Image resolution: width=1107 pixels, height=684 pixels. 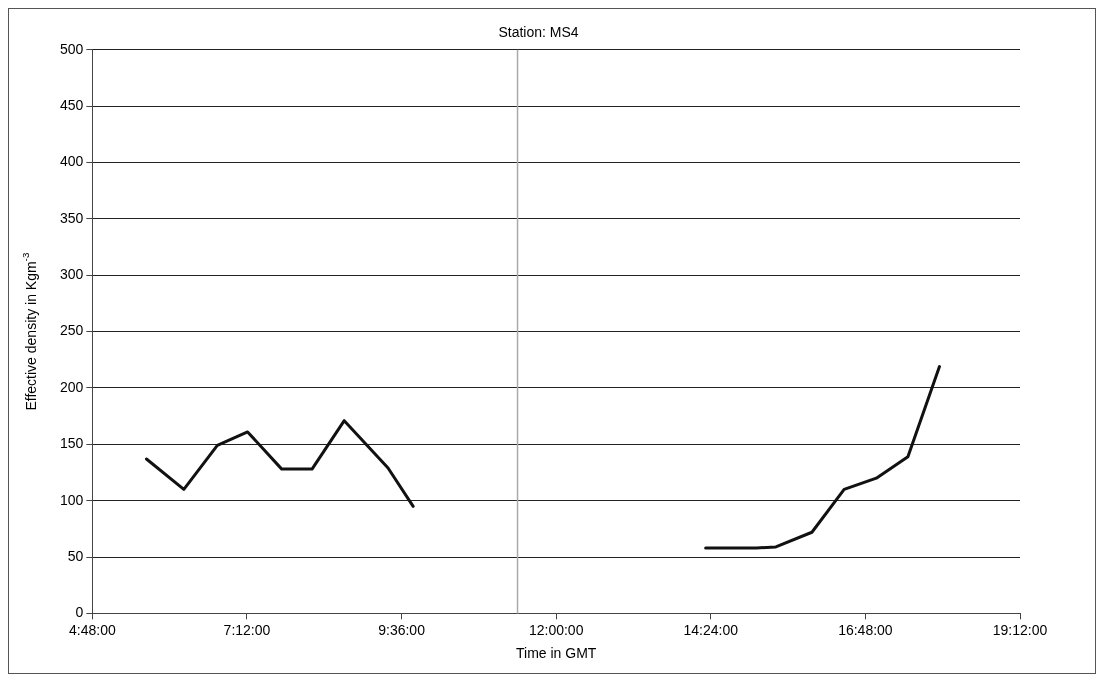 I want to click on y-tick-label: 500, so click(x=72, y=48).